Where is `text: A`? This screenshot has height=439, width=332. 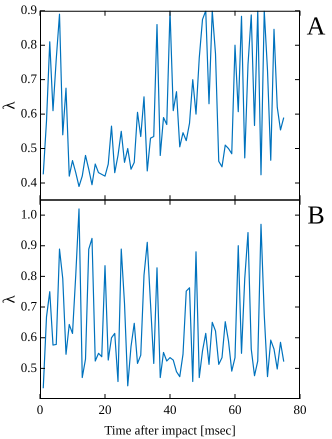 text: A is located at coordinates (316, 26).